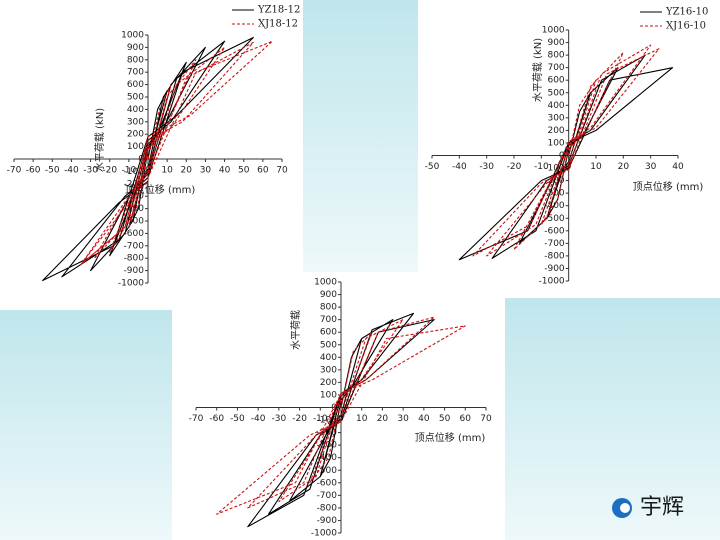  What do you see at coordinates (278, 10) in the screenshot?
I see `legend-label: YZ18-12` at bounding box center [278, 10].